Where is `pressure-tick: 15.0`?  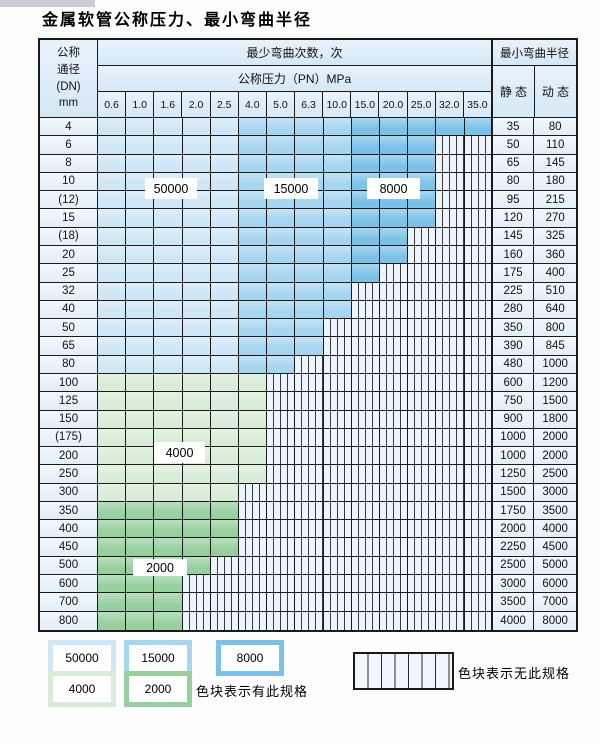 pressure-tick: 15.0 is located at coordinates (365, 105).